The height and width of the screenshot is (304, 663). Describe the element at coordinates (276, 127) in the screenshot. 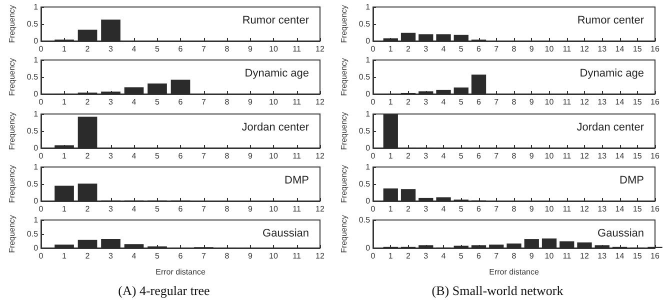

I see `text: Jordan center` at that location.